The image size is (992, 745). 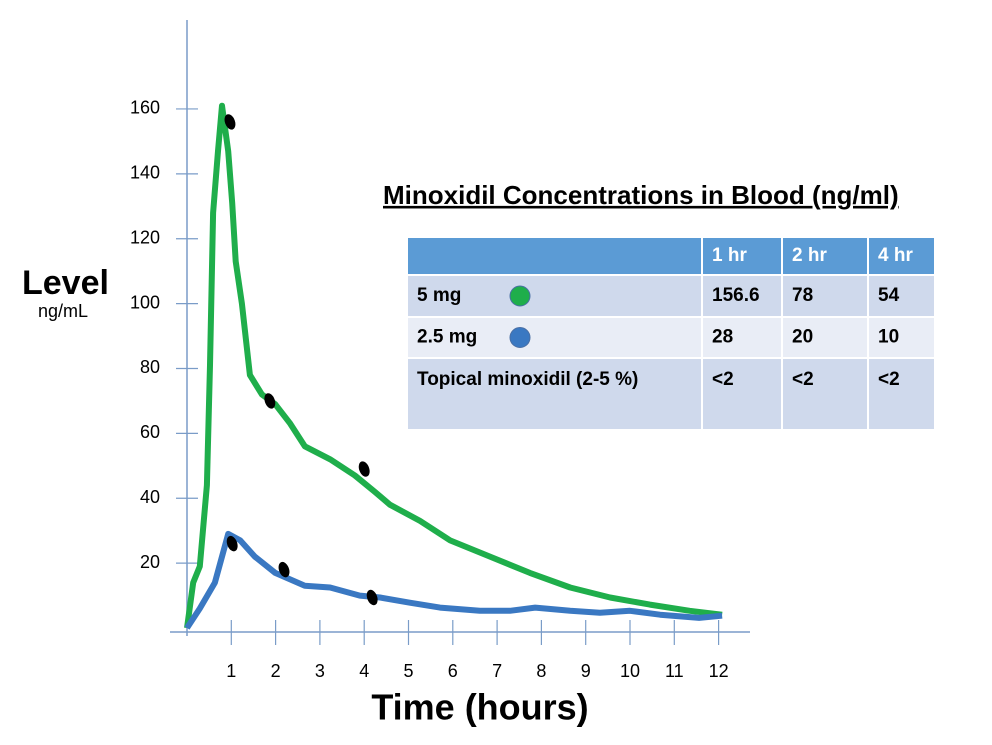 What do you see at coordinates (736, 295) in the screenshot?
I see `table-cell: 156.6` at bounding box center [736, 295].